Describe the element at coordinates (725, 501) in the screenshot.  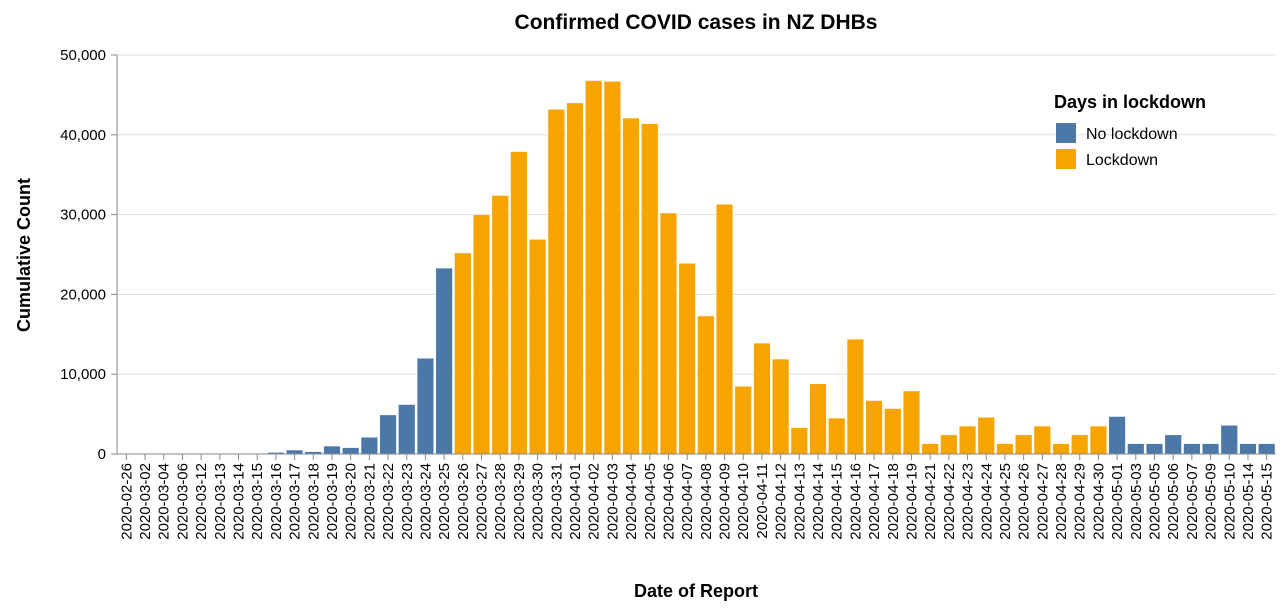
I see `x-tick-label: 2020-04-09` at that location.